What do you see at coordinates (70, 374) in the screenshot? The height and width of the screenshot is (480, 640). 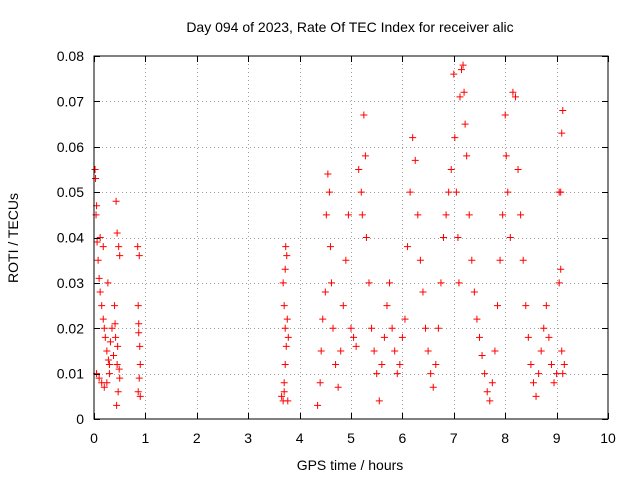 I see `y-tick-label: 0.01` at bounding box center [70, 374].